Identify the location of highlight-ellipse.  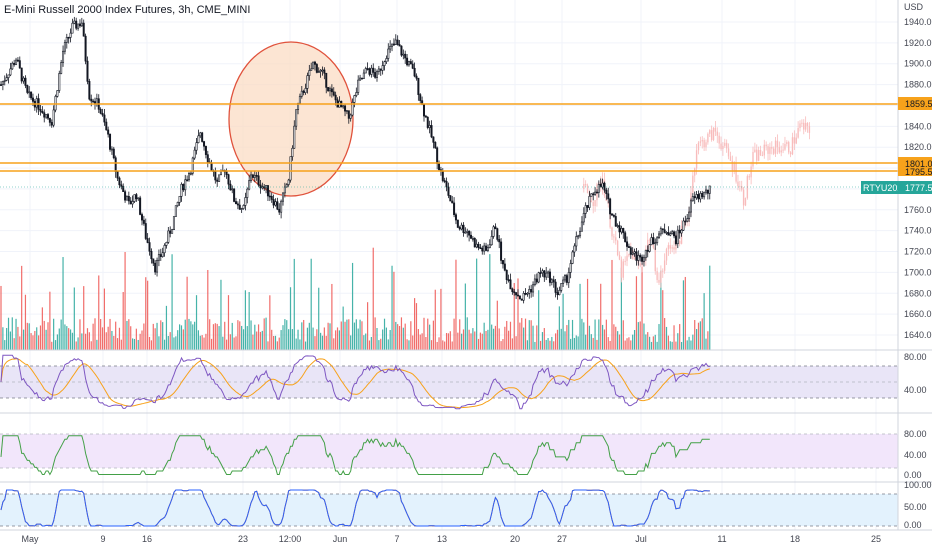
(291, 119).